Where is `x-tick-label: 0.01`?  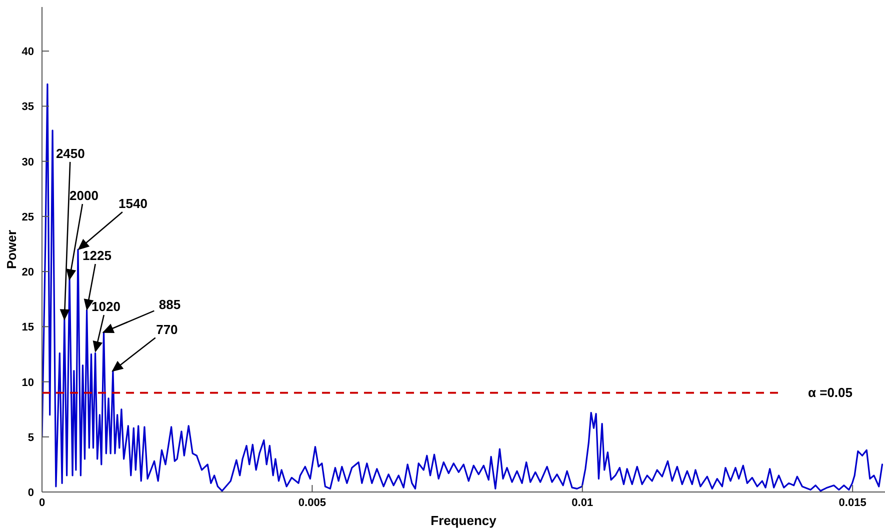
x-tick-label: 0.01 is located at coordinates (583, 503).